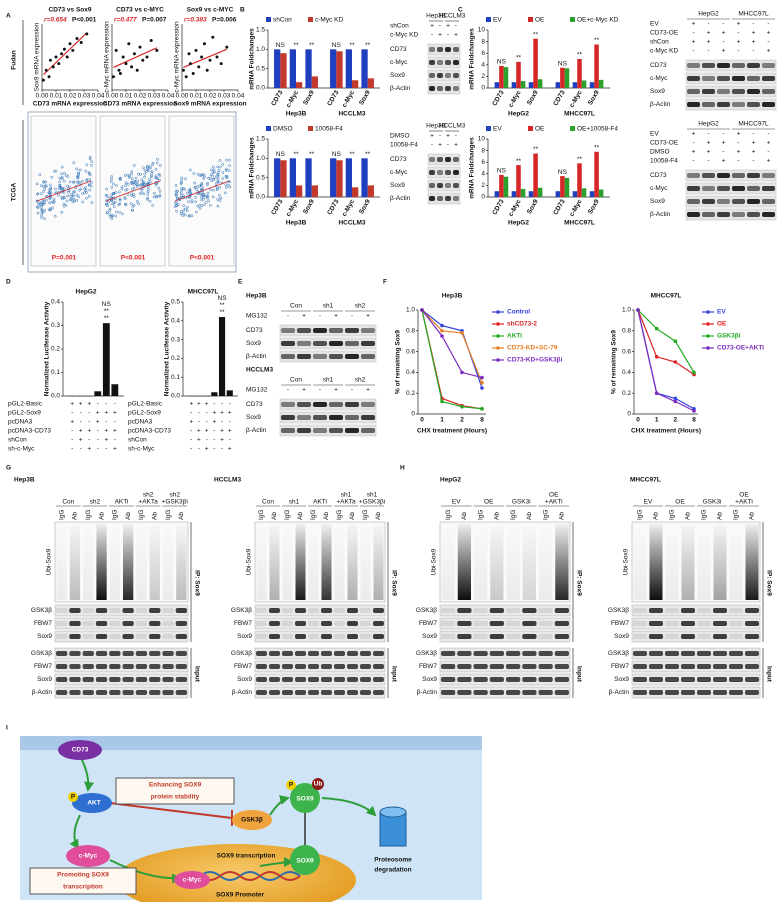 This screenshot has width=778, height=902. I want to click on blot-header: sh2, so click(360, 380).